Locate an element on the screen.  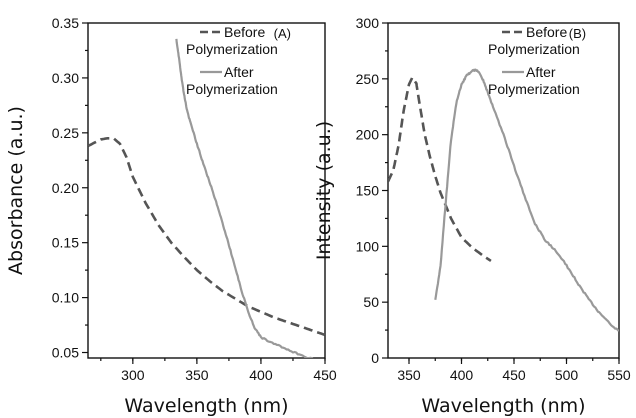
y-tick-label: 100 is located at coordinates (368, 246).